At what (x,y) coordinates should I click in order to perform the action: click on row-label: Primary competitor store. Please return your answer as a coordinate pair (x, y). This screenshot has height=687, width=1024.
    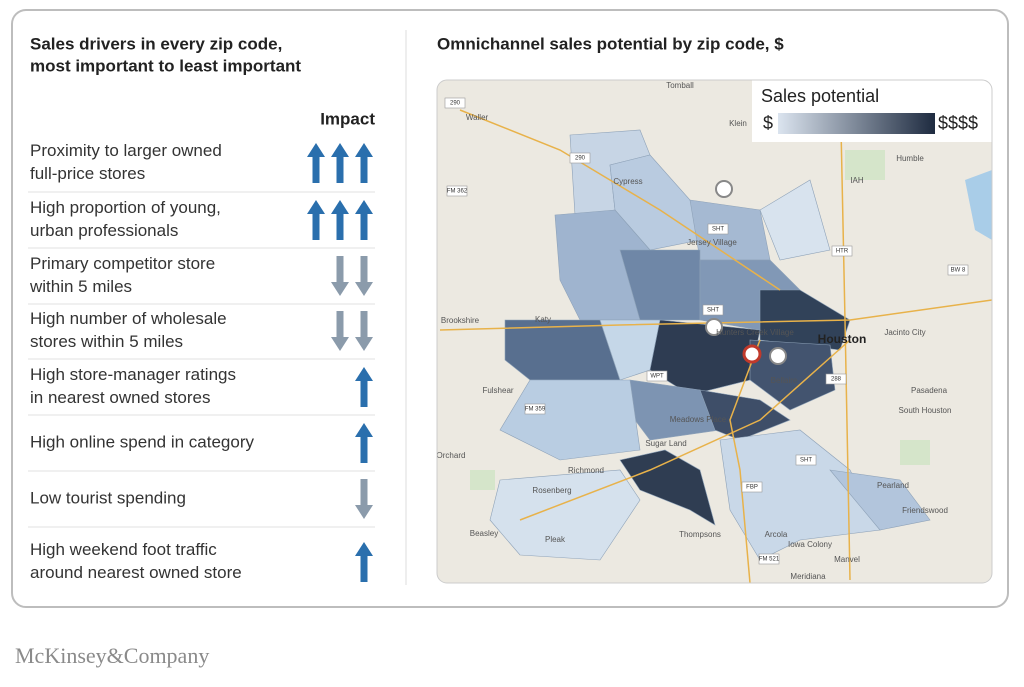
    Looking at the image, I should click on (122, 263).